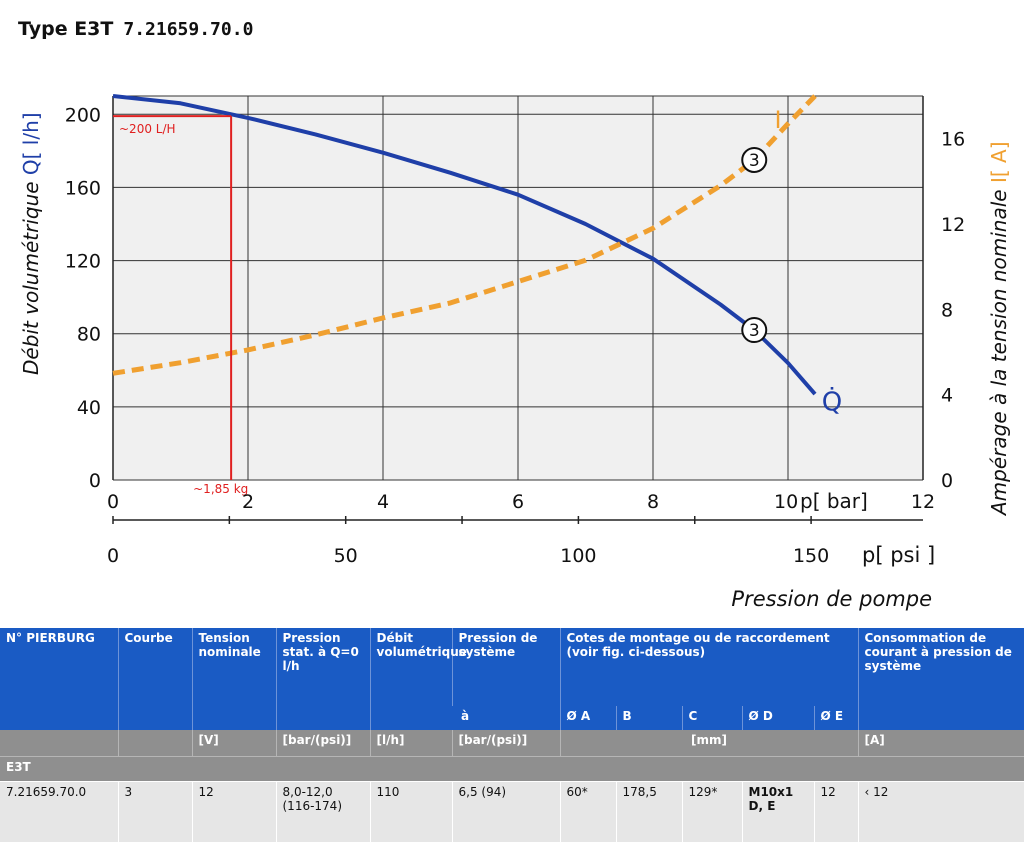 The width and height of the screenshot is (1024, 862). Describe the element at coordinates (834, 501) in the screenshot. I see `x-bar-unit-label: p[ bar]` at that location.